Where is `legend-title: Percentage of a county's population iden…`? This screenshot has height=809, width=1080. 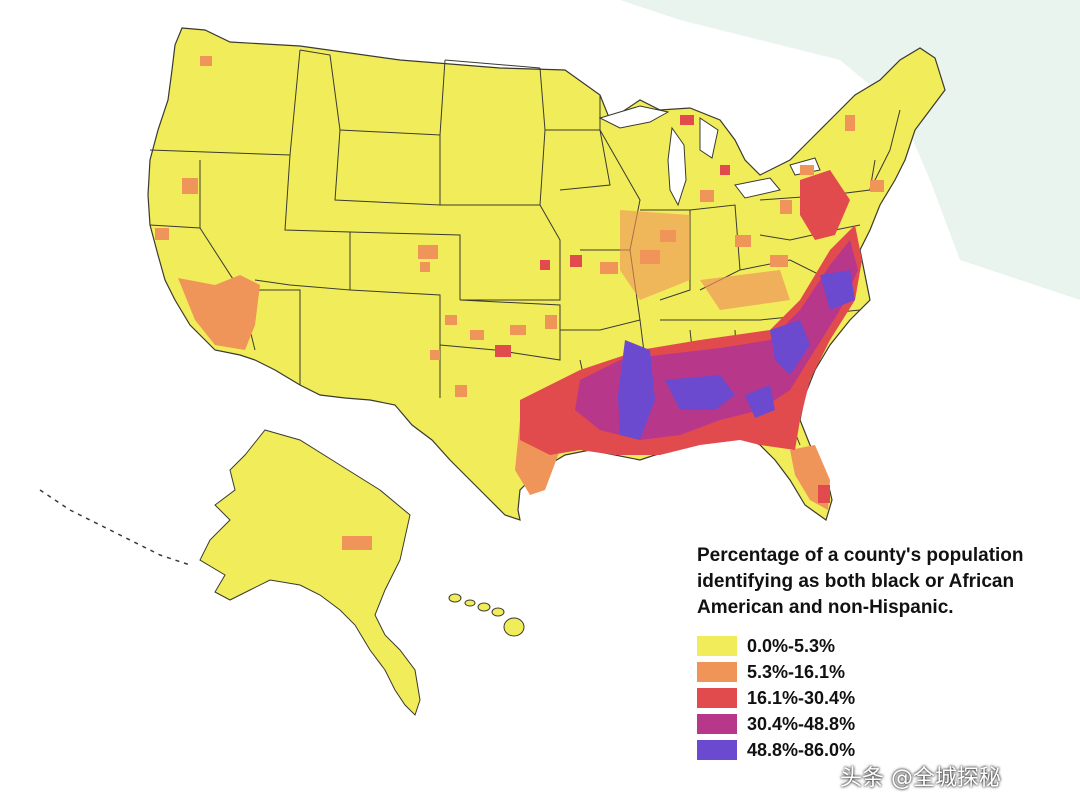 legend-title: Percentage of a county's population iden… is located at coordinates (860, 581).